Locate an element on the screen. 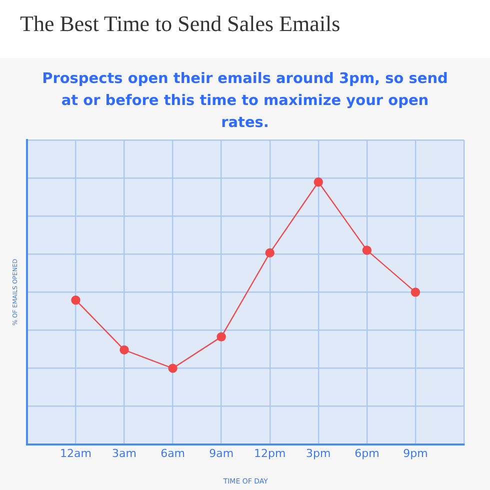  x-tick-label: 3am is located at coordinates (124, 453).